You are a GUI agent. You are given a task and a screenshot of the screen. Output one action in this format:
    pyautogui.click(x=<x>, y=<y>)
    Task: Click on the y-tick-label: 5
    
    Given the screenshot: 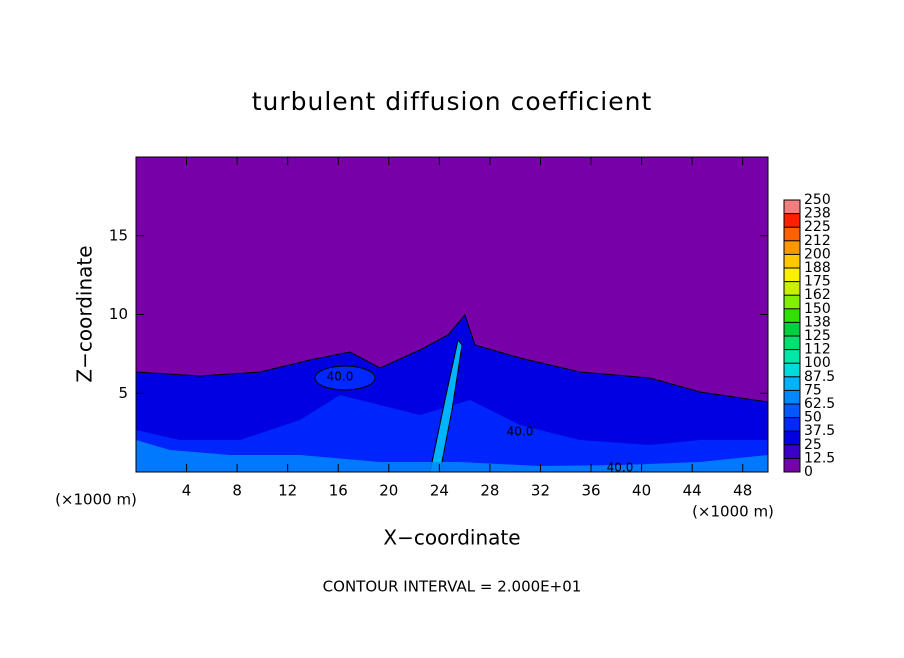 What is the action you would take?
    pyautogui.click(x=123, y=393)
    